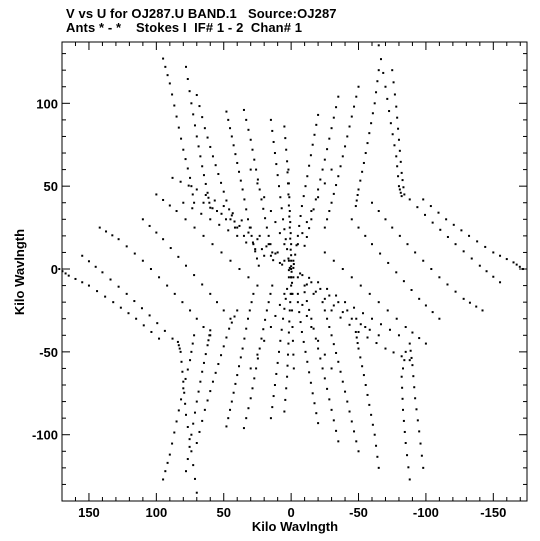 Image resolution: width=540 pixels, height=541 pixels. What do you see at coordinates (19, 272) in the screenshot?
I see `y-axis-label: Kilo Wavlngth` at bounding box center [19, 272].